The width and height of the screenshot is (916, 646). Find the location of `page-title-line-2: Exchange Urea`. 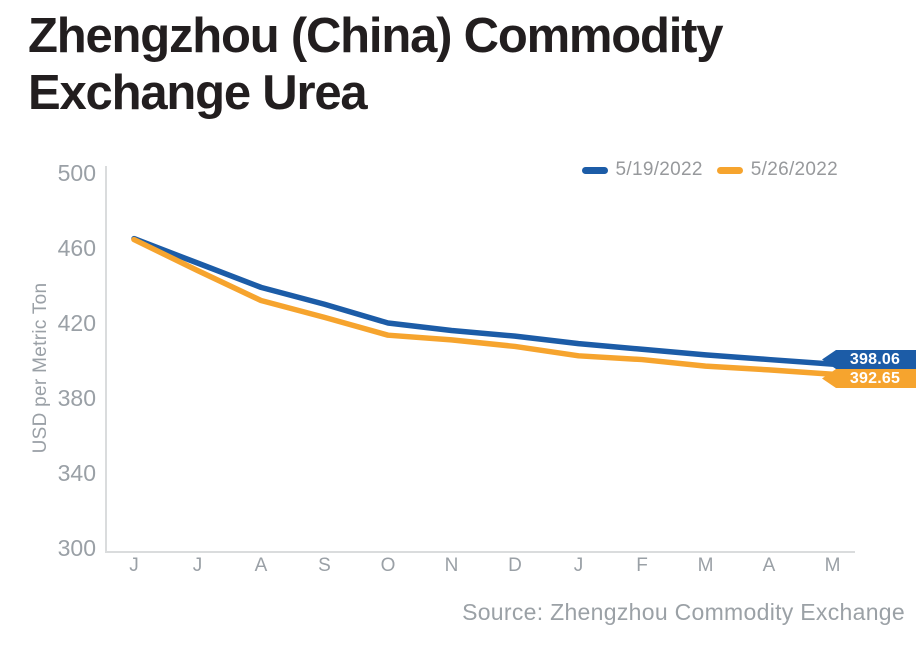

page-title-line-2: Exchange Urea is located at coordinates (198, 93).